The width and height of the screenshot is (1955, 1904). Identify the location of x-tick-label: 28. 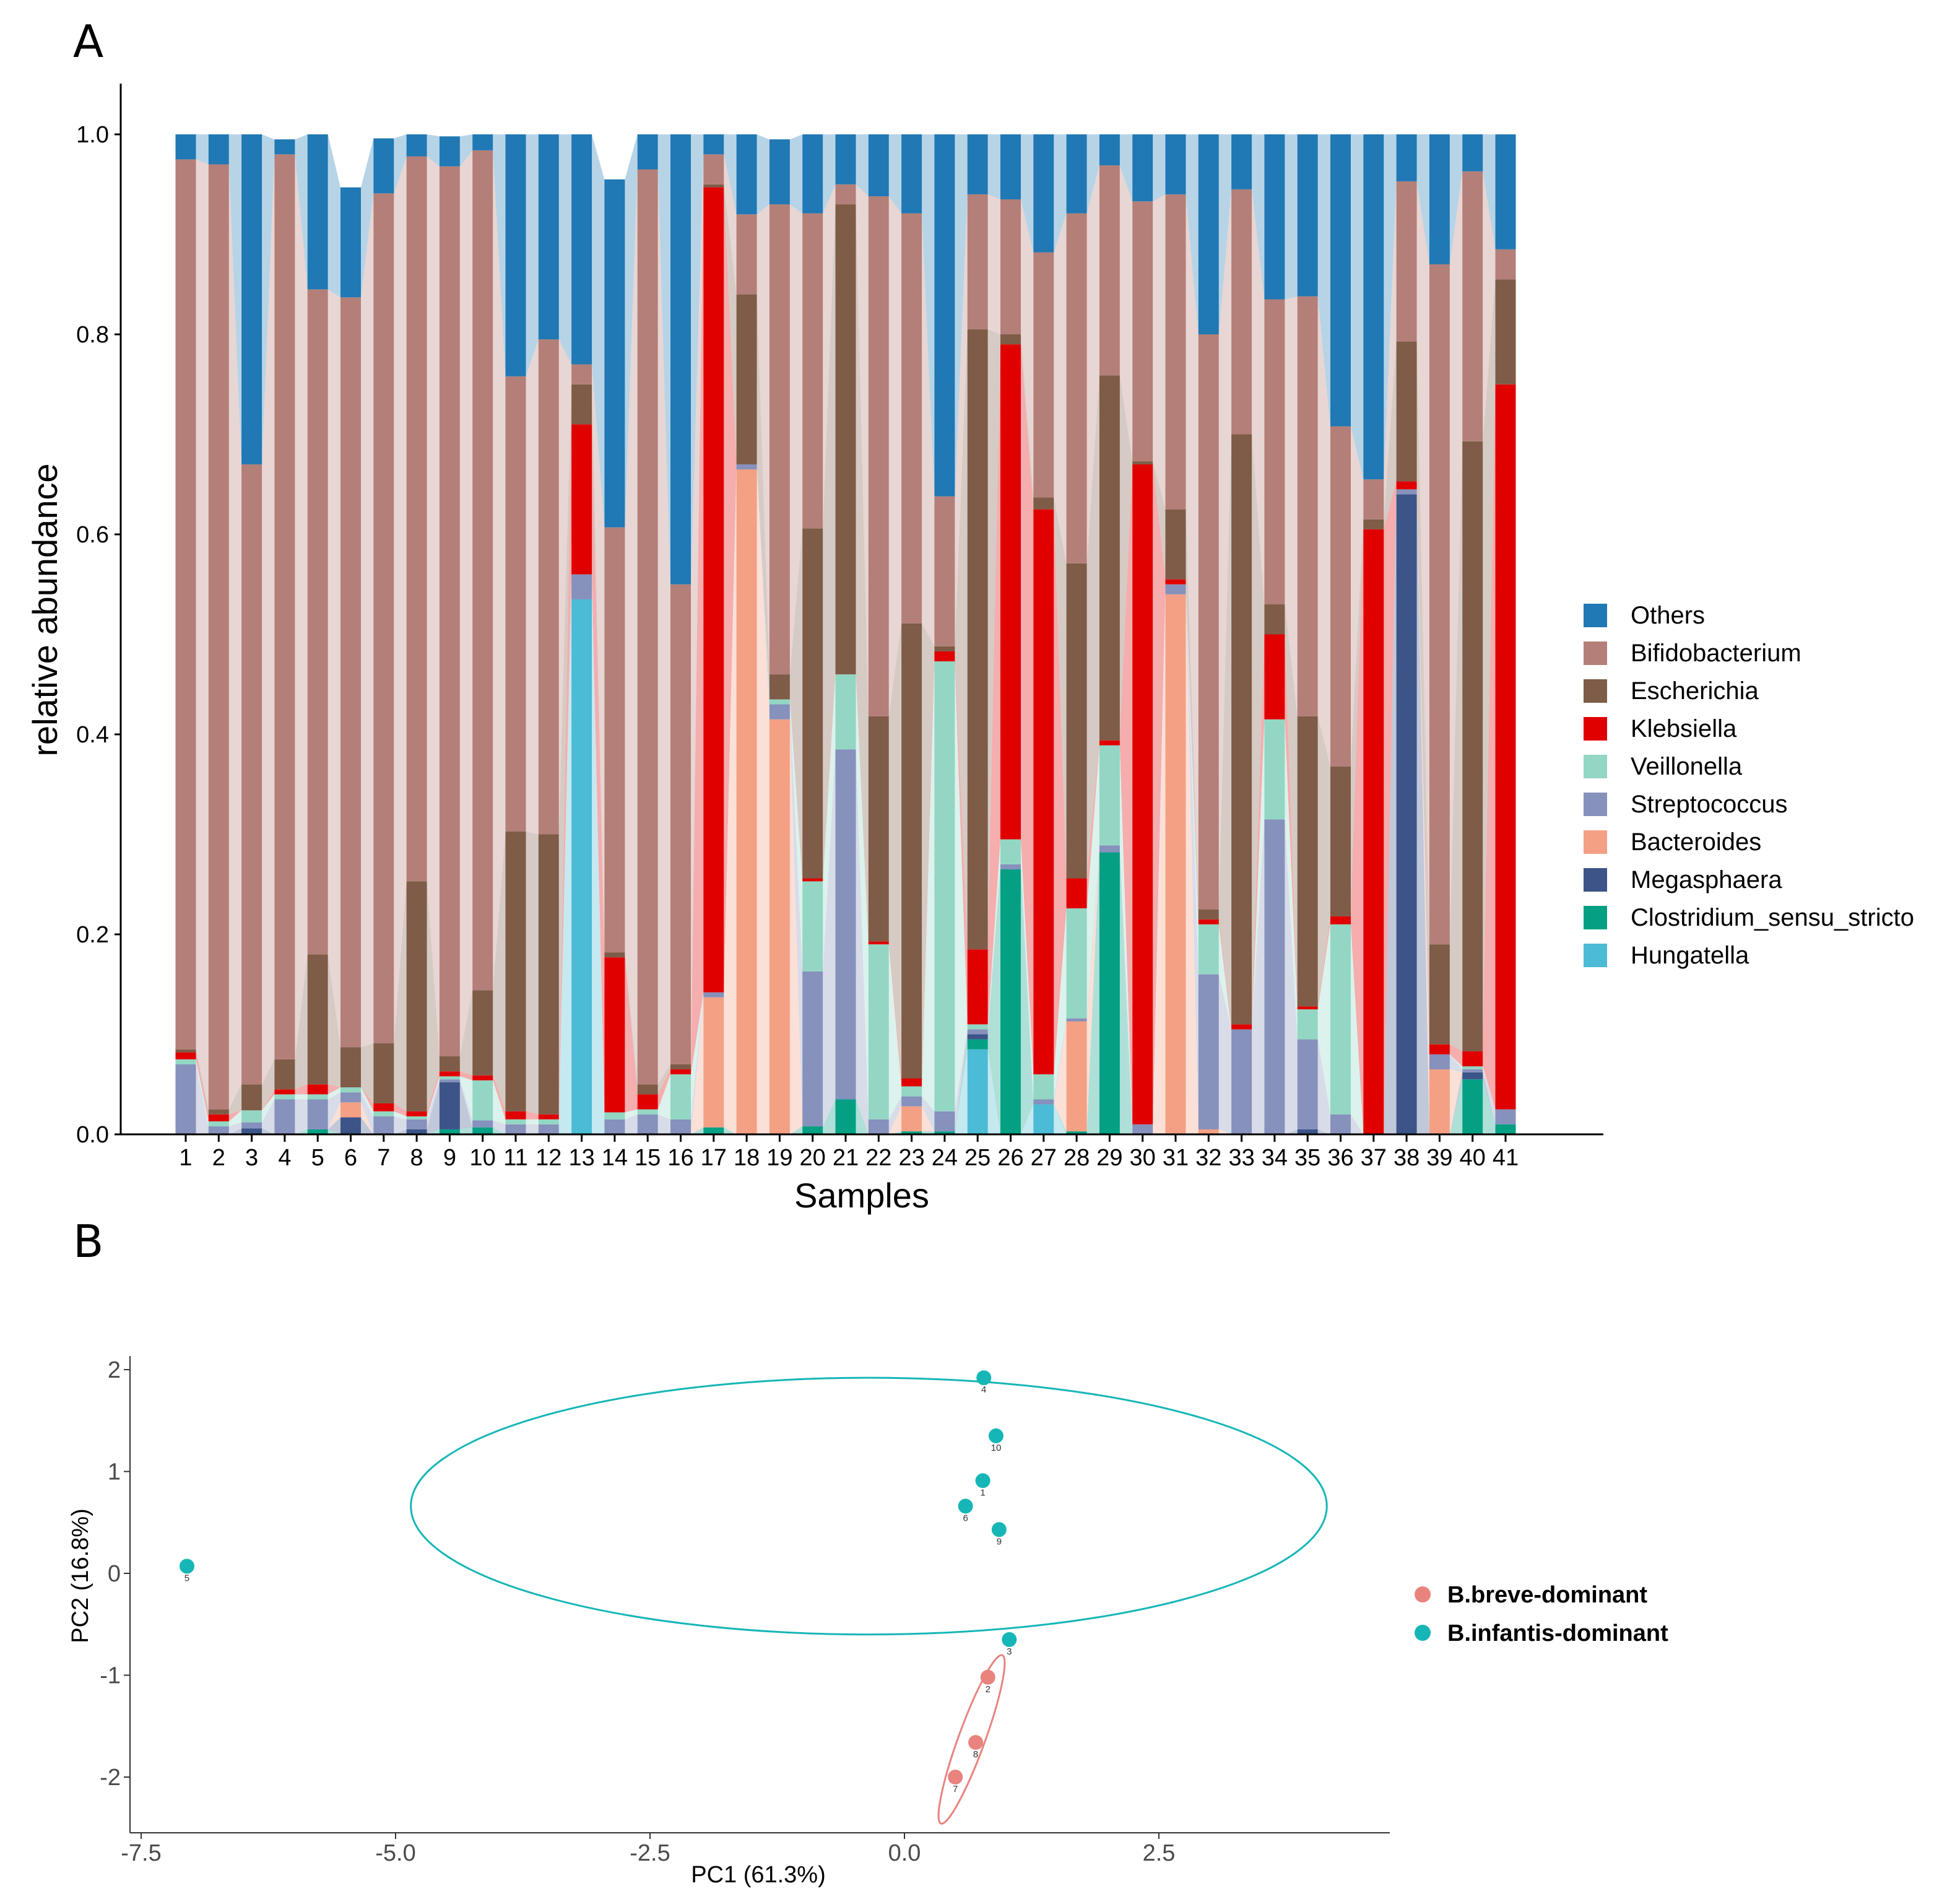
(1077, 1158).